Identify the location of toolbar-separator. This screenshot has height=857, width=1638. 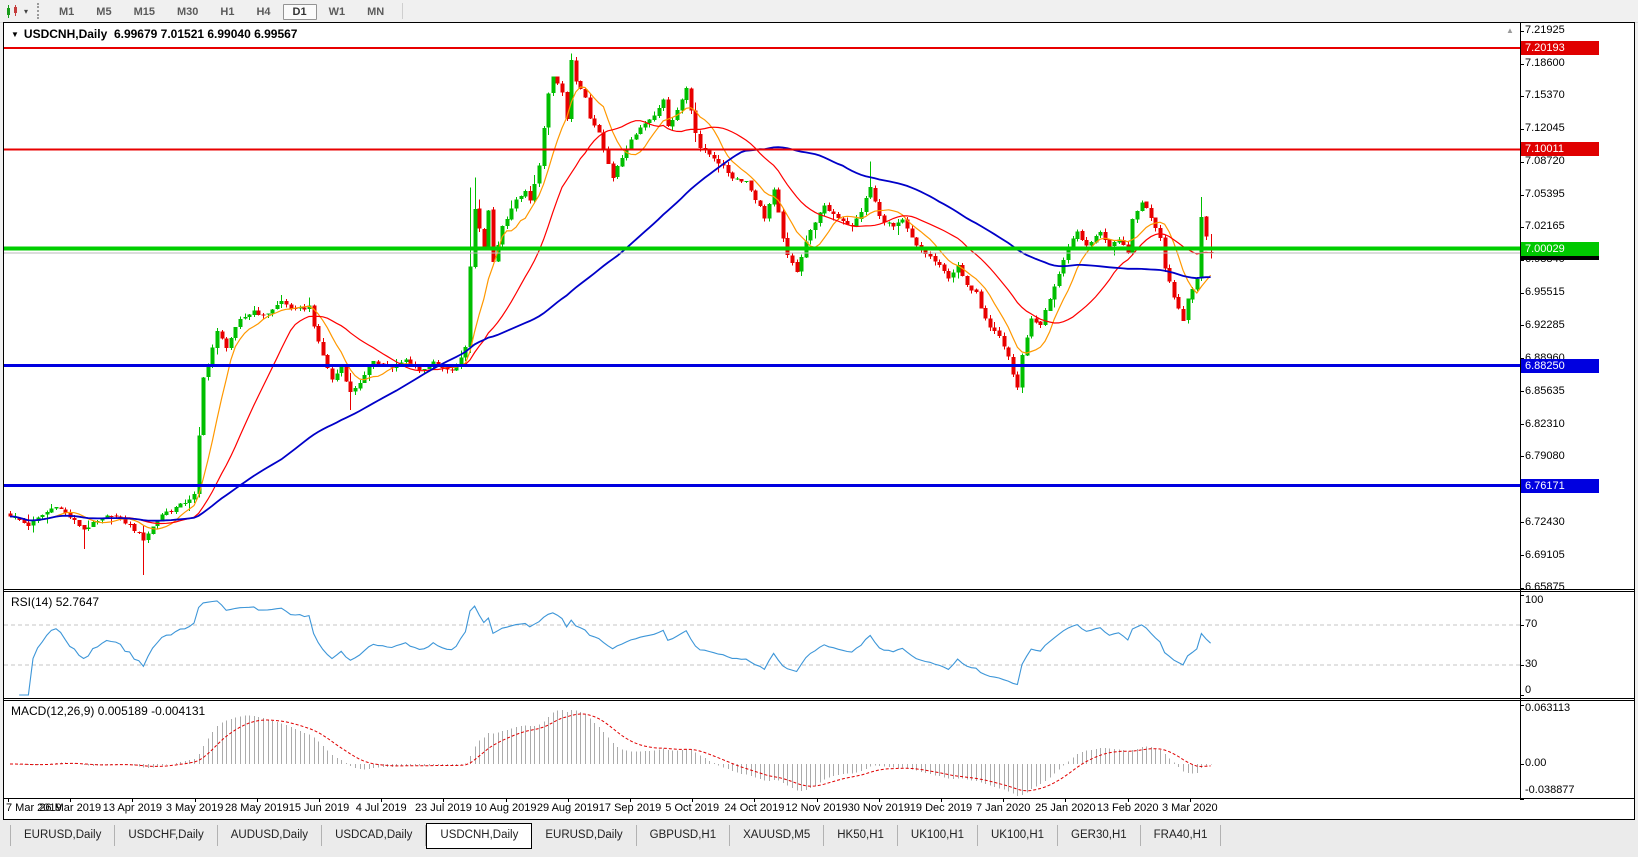
(402, 11).